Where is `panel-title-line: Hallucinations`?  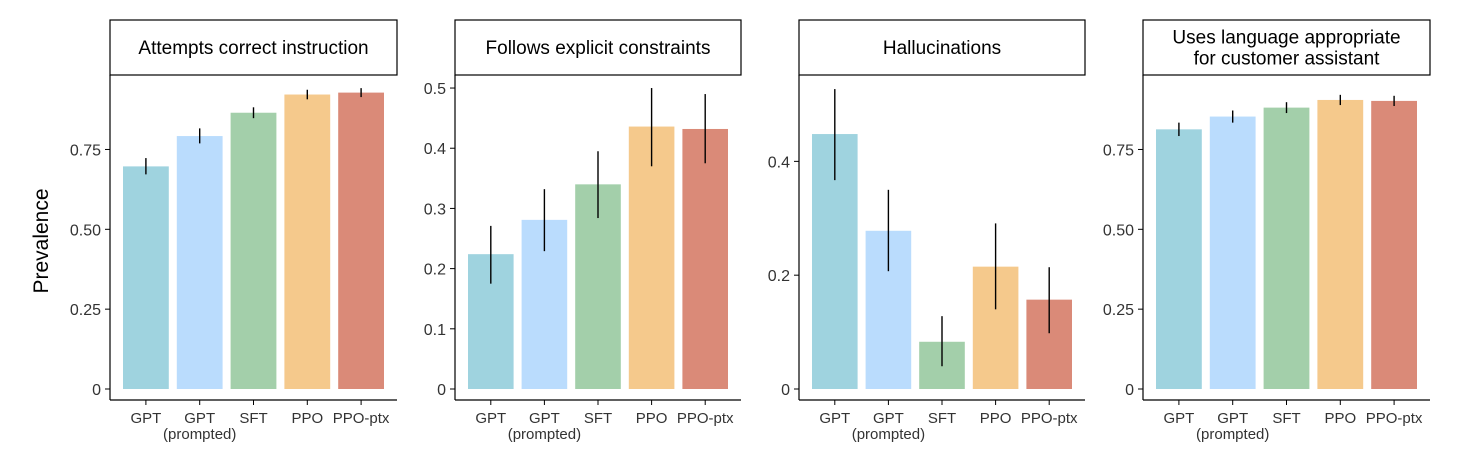
panel-title-line: Hallucinations is located at coordinates (942, 48).